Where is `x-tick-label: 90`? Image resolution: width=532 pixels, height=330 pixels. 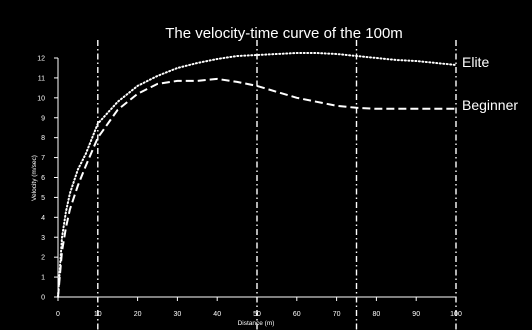
x-tick-label: 90 is located at coordinates (416, 314).